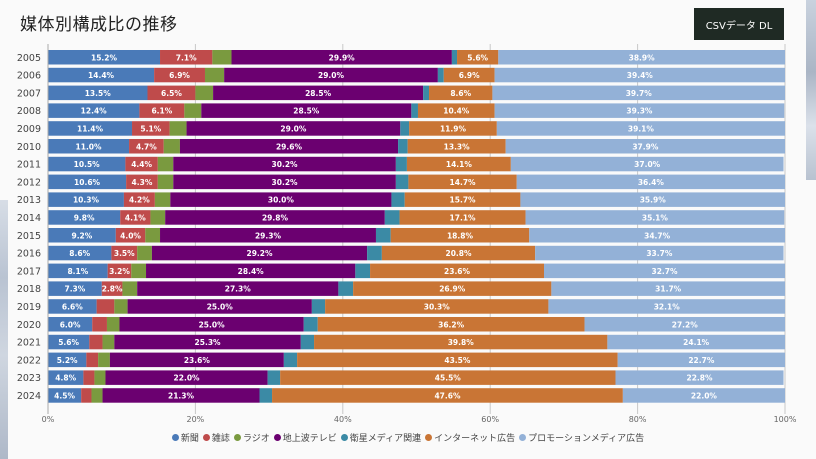 This screenshot has width=816, height=459. Describe the element at coordinates (581, 437) in the screenshot. I see `legend-item: プロモーションメディア広告` at that location.